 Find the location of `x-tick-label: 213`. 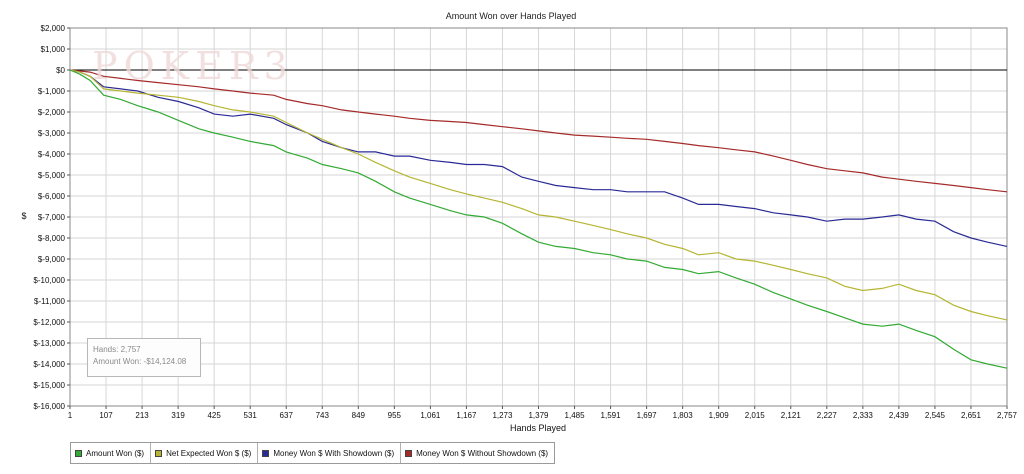

x-tick-label: 213 is located at coordinates (142, 415).